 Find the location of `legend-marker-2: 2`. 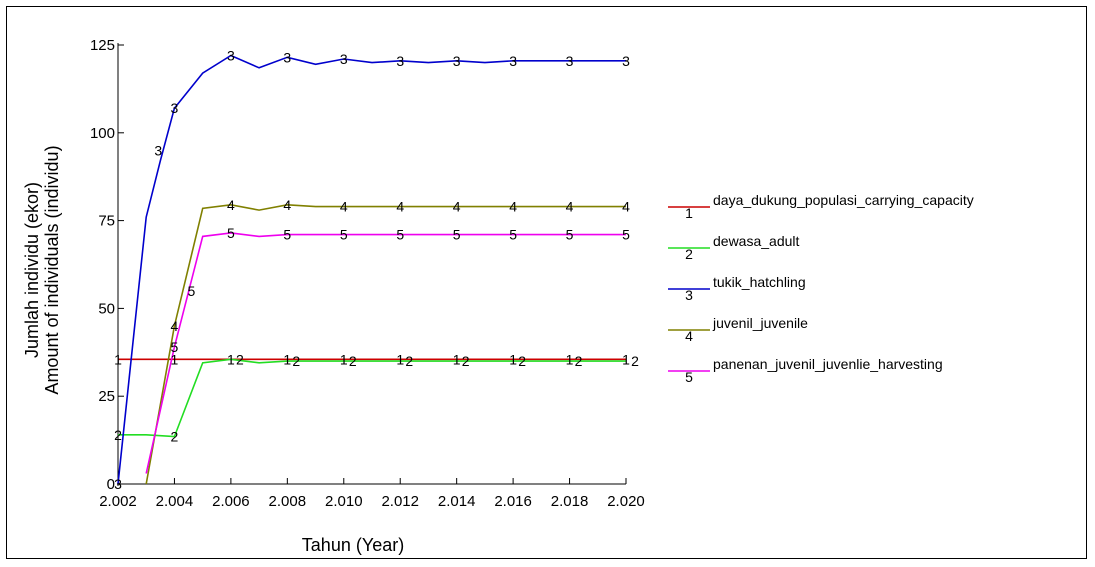

legend-marker-2: 2 is located at coordinates (689, 254).